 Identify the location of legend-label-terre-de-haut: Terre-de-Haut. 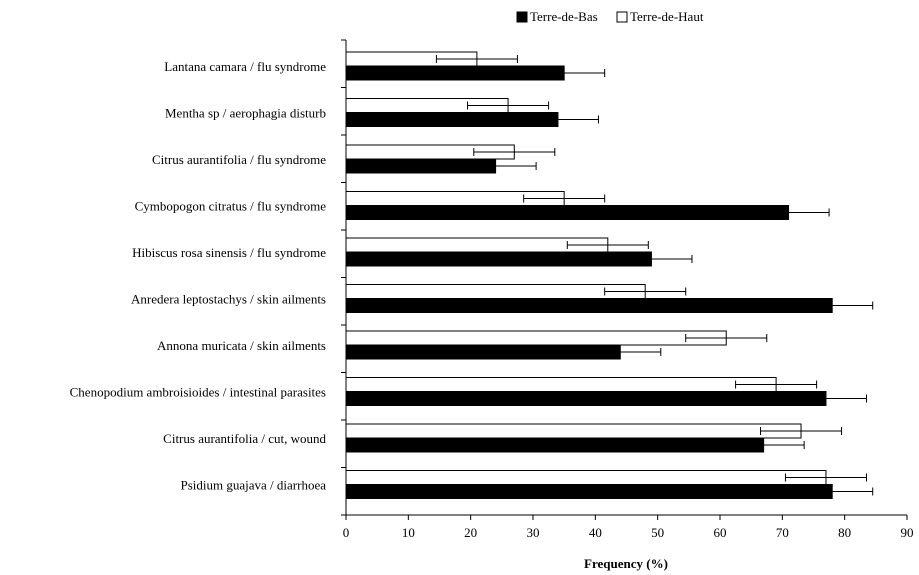
(667, 16).